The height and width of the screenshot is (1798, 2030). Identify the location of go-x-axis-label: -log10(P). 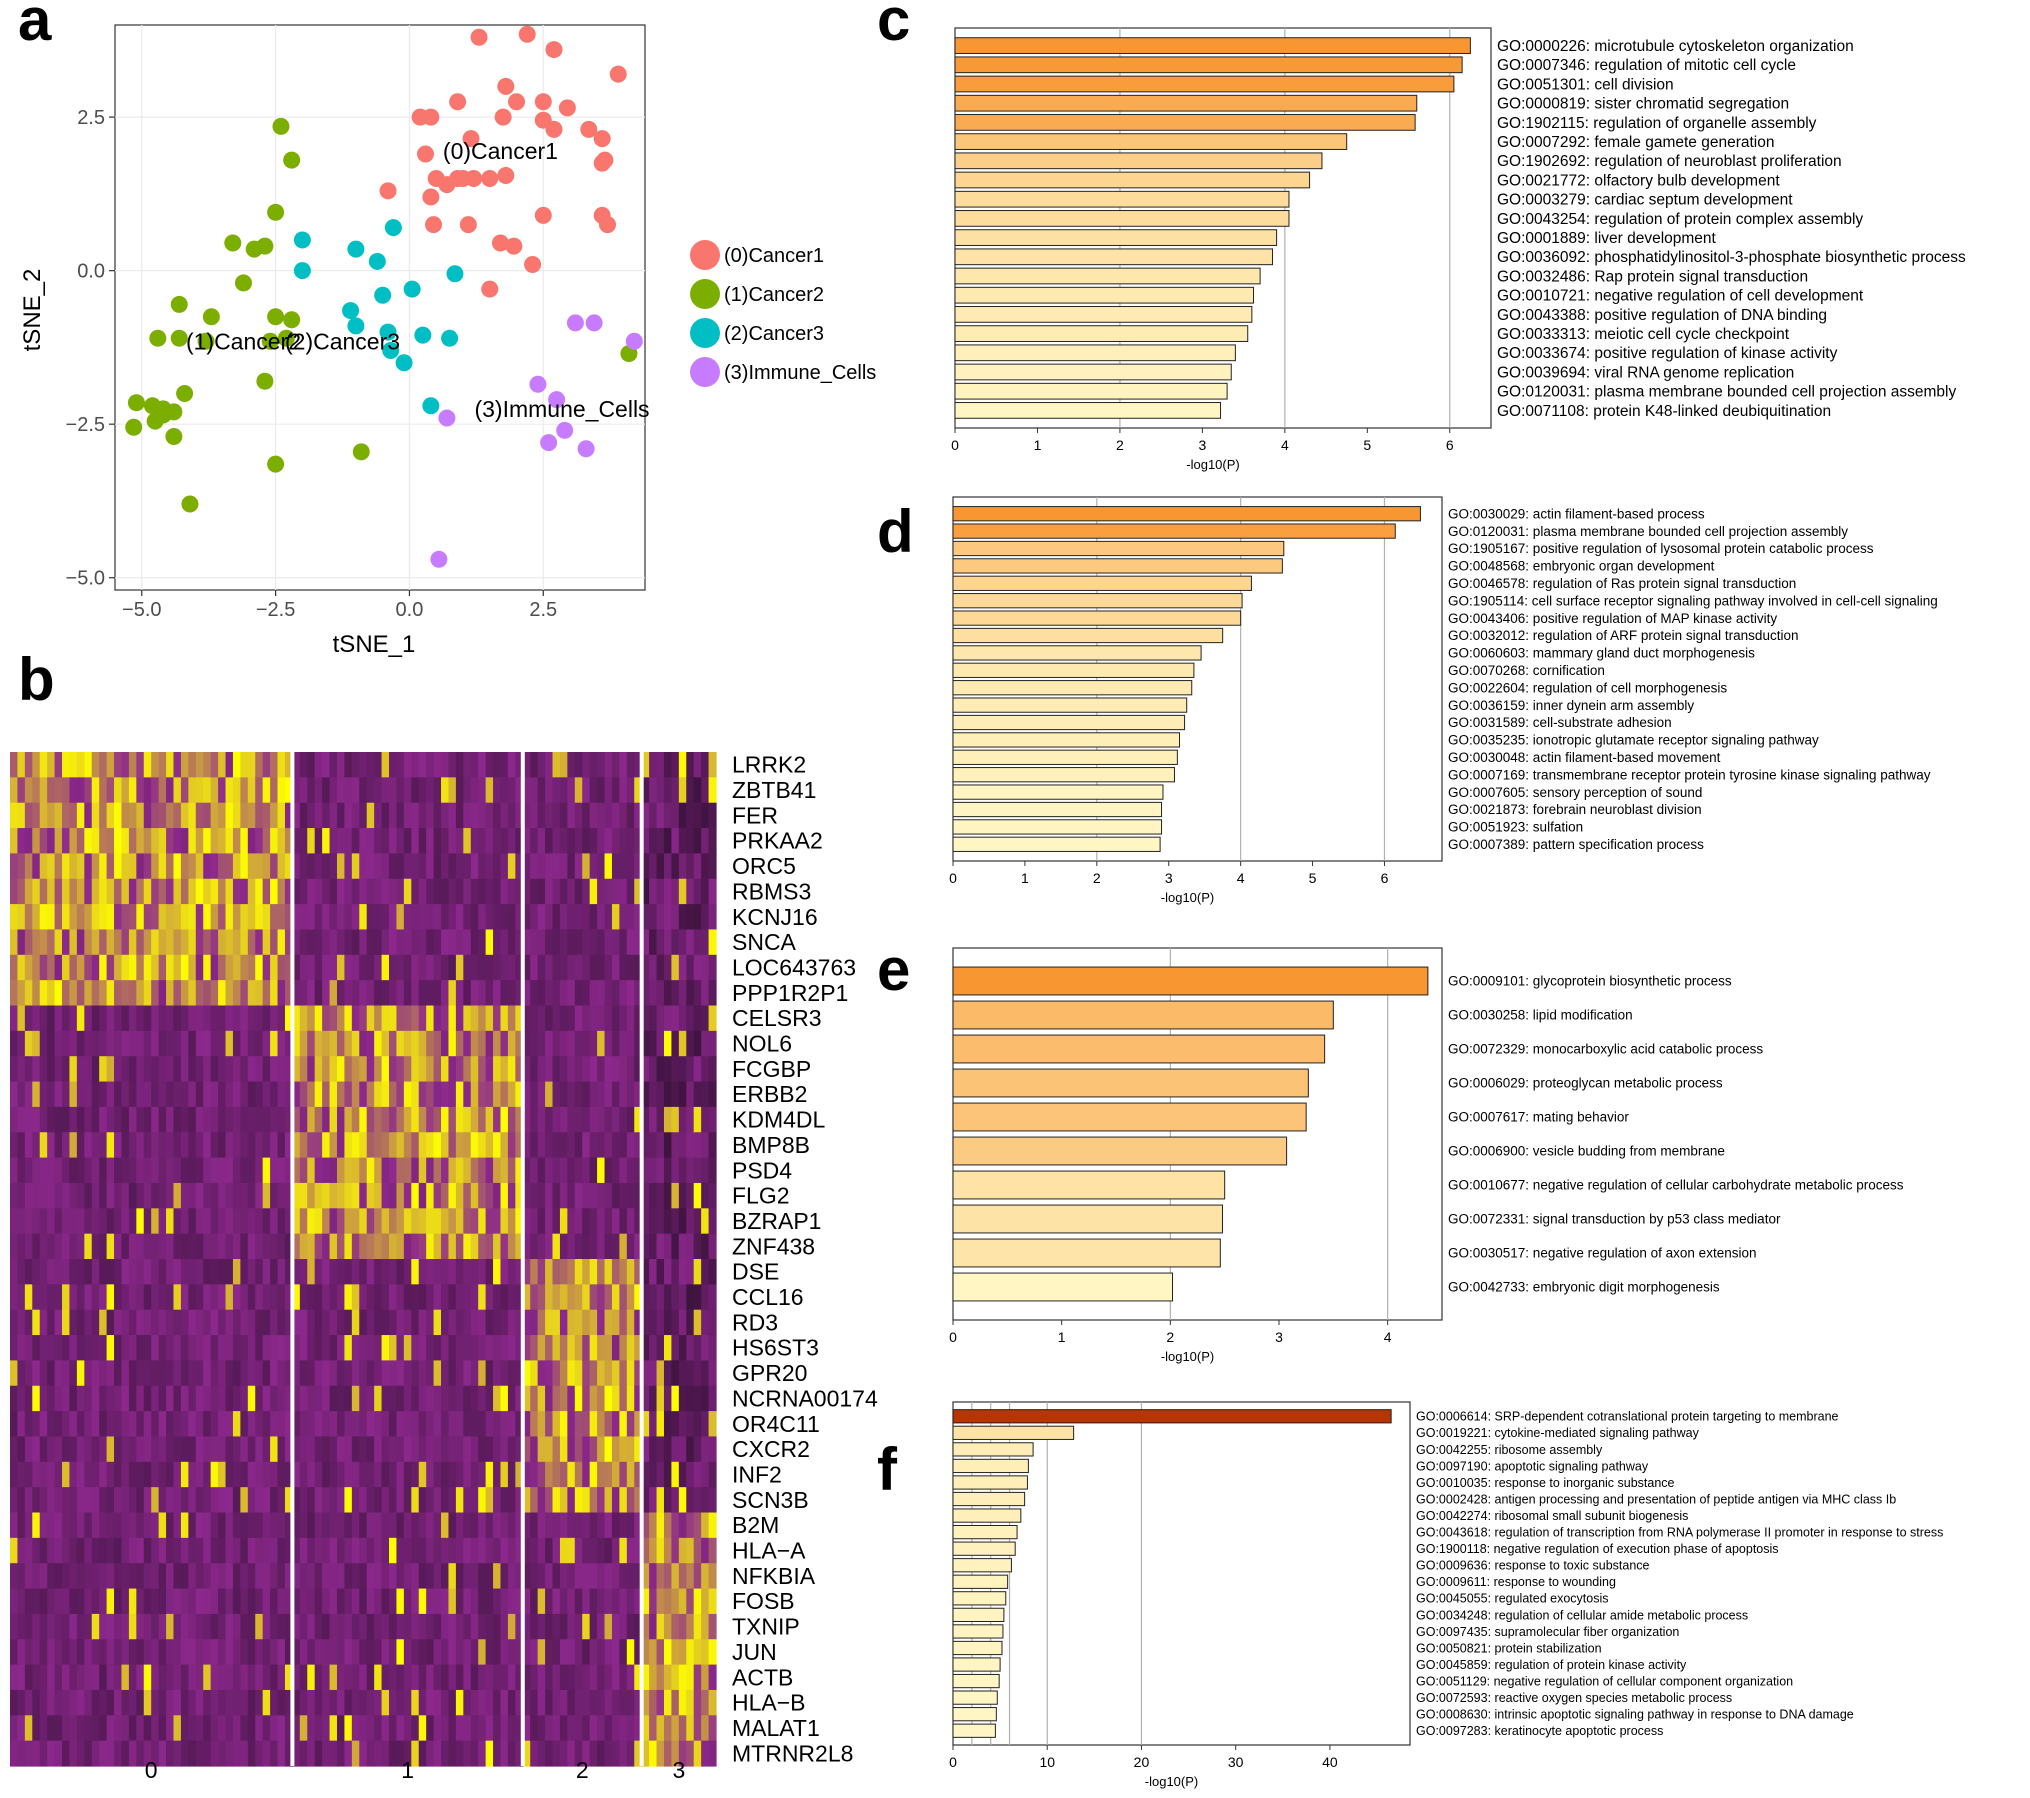
(1187, 1356).